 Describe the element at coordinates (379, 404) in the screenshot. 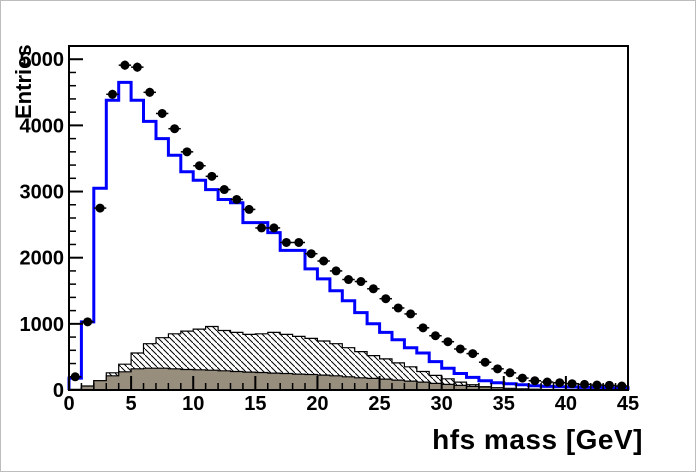

I see `x-tick-label: 25` at that location.